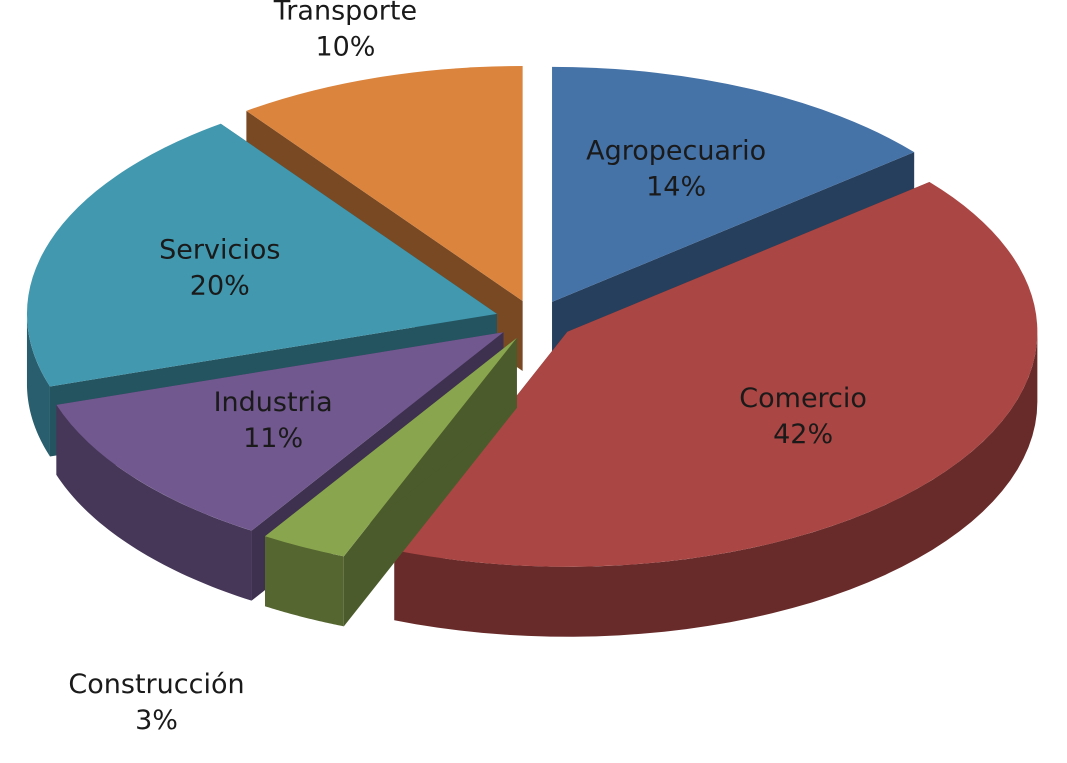 This screenshot has height=763, width=1067. What do you see at coordinates (273, 402) in the screenshot?
I see `data-label-name: Industria` at bounding box center [273, 402].